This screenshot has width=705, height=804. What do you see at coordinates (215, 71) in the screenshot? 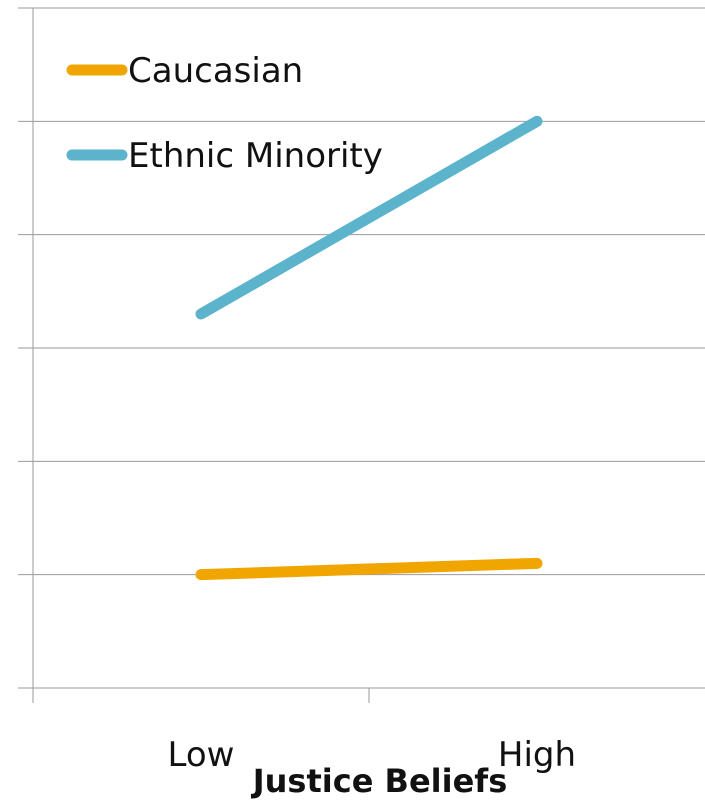
I see `legend-label: Caucasian` at bounding box center [215, 71].